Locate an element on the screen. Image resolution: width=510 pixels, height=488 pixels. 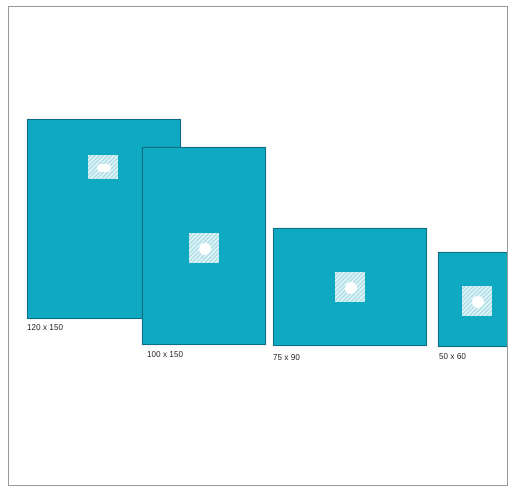
drape-size-label: 75 x 90 is located at coordinates (286, 357).